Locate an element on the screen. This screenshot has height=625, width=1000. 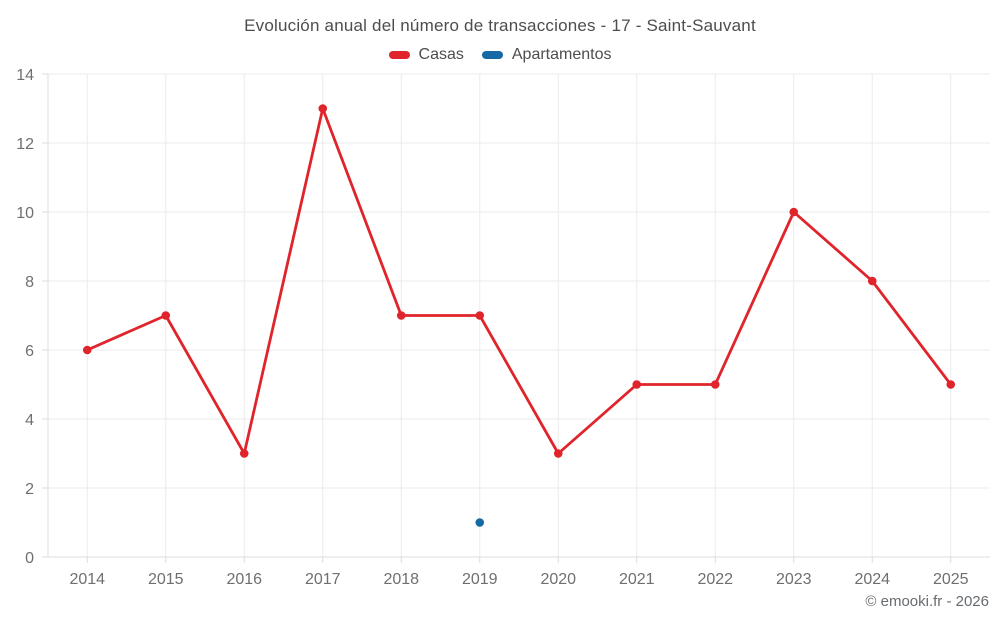
x-tick-label: 2023 is located at coordinates (794, 579).